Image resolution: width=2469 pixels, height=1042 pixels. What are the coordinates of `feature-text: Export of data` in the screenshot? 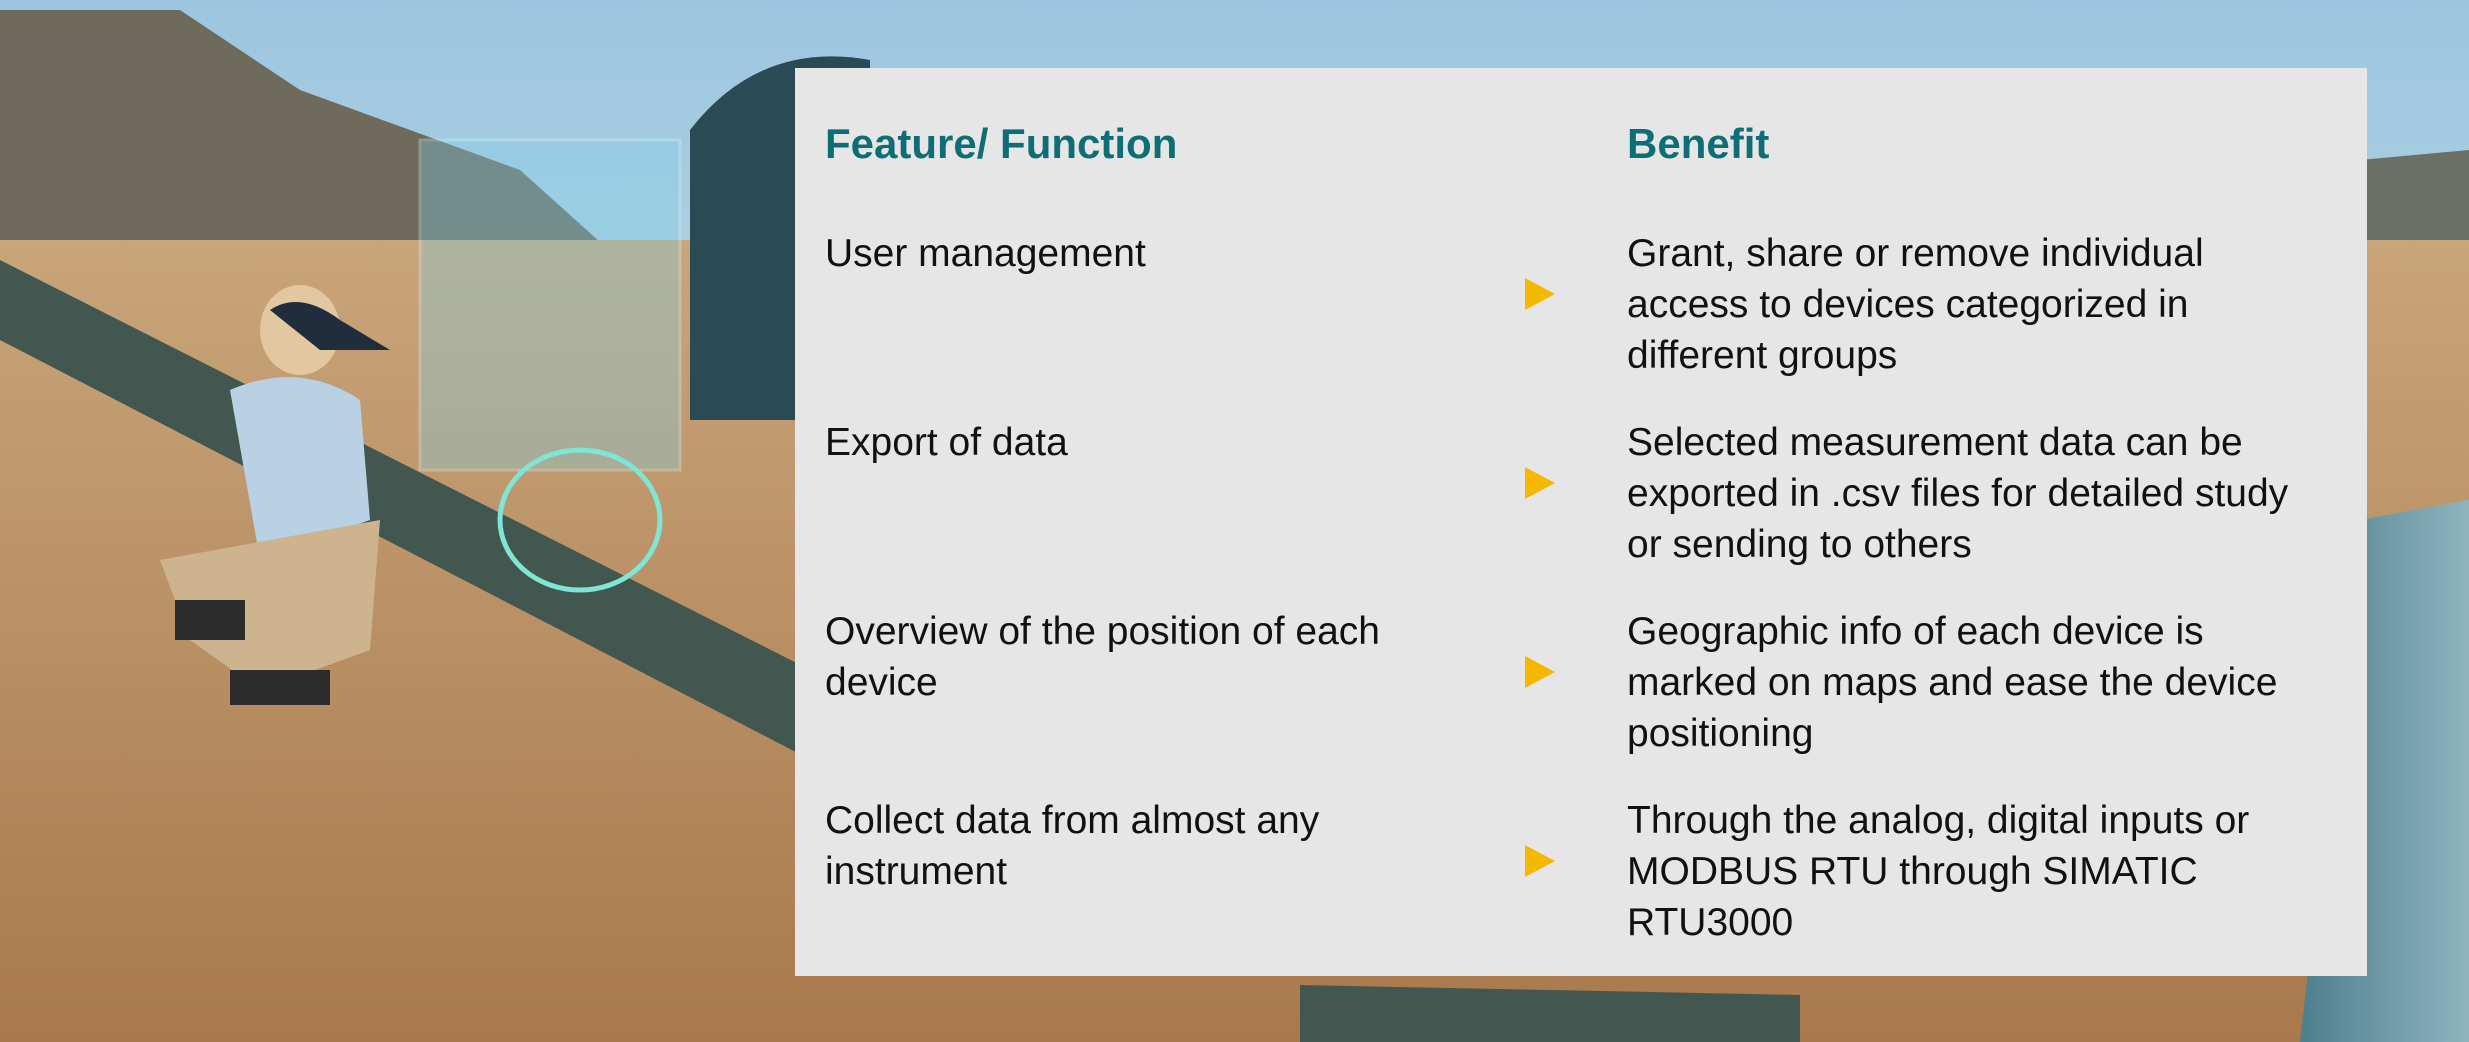 It's located at (946, 442).